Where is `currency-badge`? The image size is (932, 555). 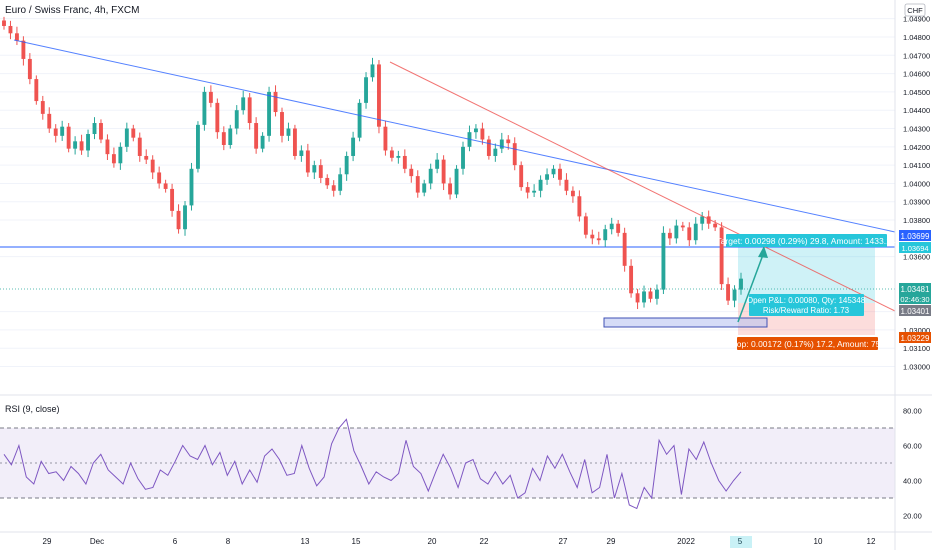
currency-badge is located at coordinates (915, 10).